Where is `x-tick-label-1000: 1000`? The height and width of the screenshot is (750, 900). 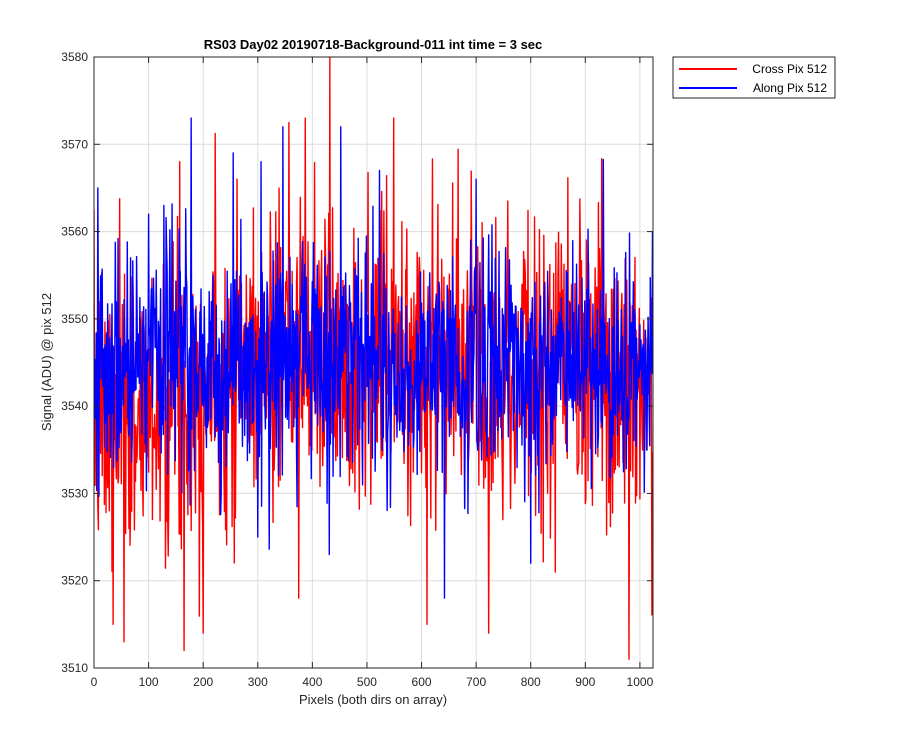
x-tick-label-1000: 1000 is located at coordinates (640, 682).